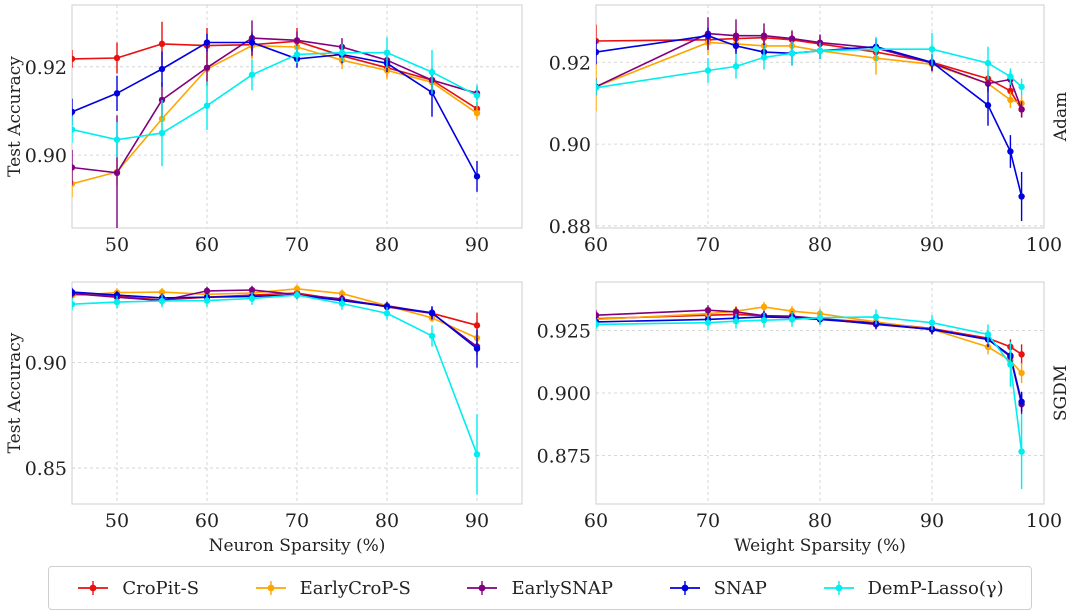 This screenshot has width=1080, height=616. What do you see at coordinates (820, 521) in the screenshot?
I see `x-tick-label: 80` at bounding box center [820, 521].